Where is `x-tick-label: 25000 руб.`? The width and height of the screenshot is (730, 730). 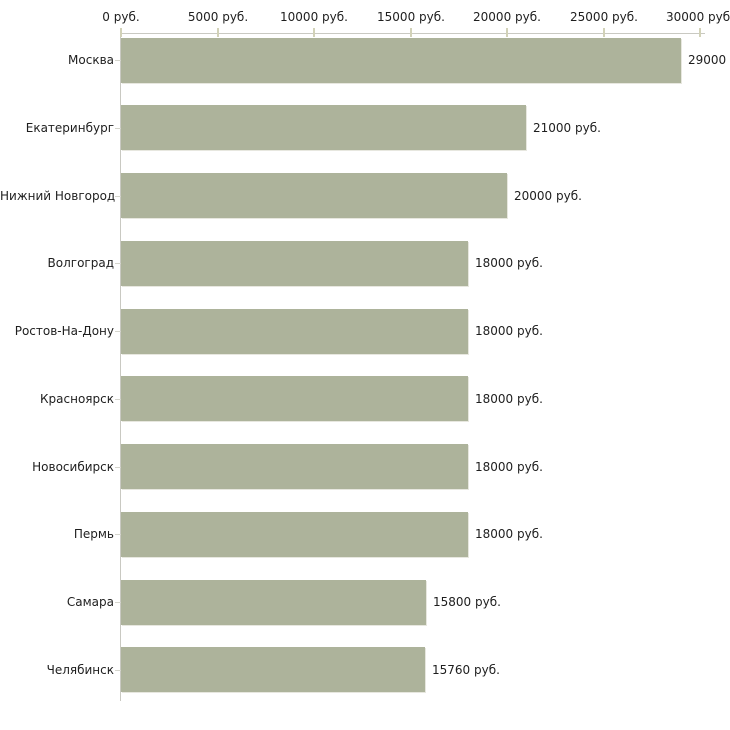
x-tick-label: 25000 руб. is located at coordinates (604, 17).